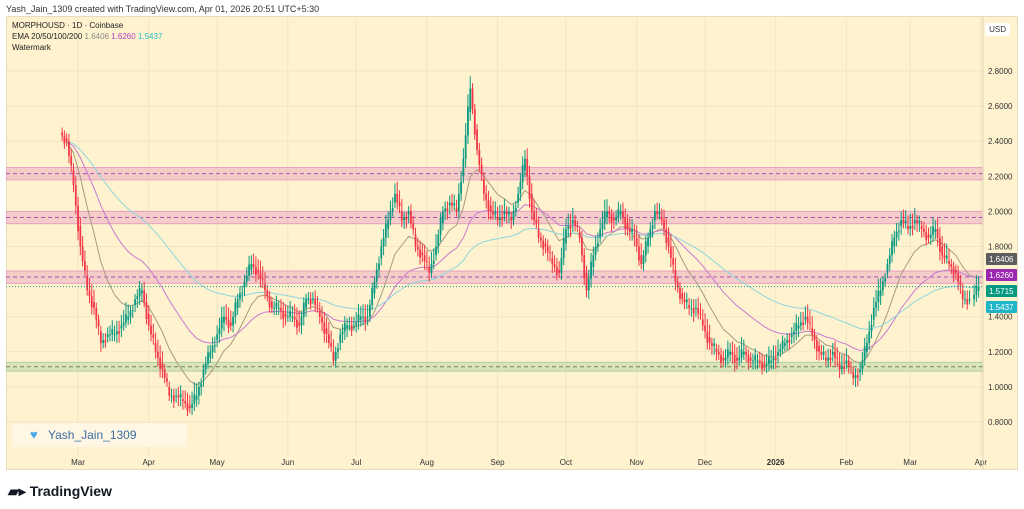 The width and height of the screenshot is (1024, 509). What do you see at coordinates (1001, 291) in the screenshot?
I see `price-badge-label: 1.5715` at bounding box center [1001, 291].